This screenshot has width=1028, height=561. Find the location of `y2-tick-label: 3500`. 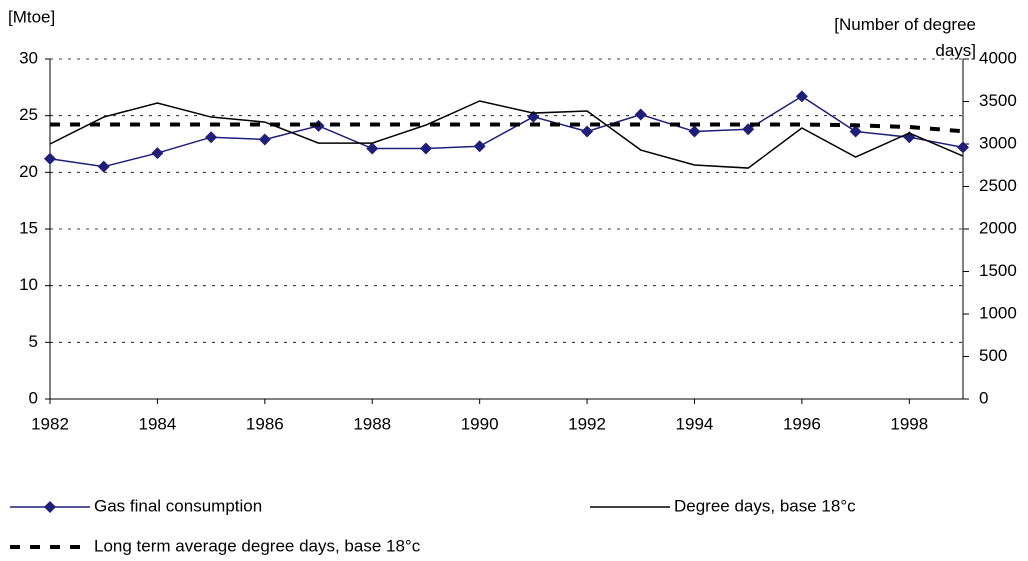

y2-tick-label: 3500 is located at coordinates (998, 100).